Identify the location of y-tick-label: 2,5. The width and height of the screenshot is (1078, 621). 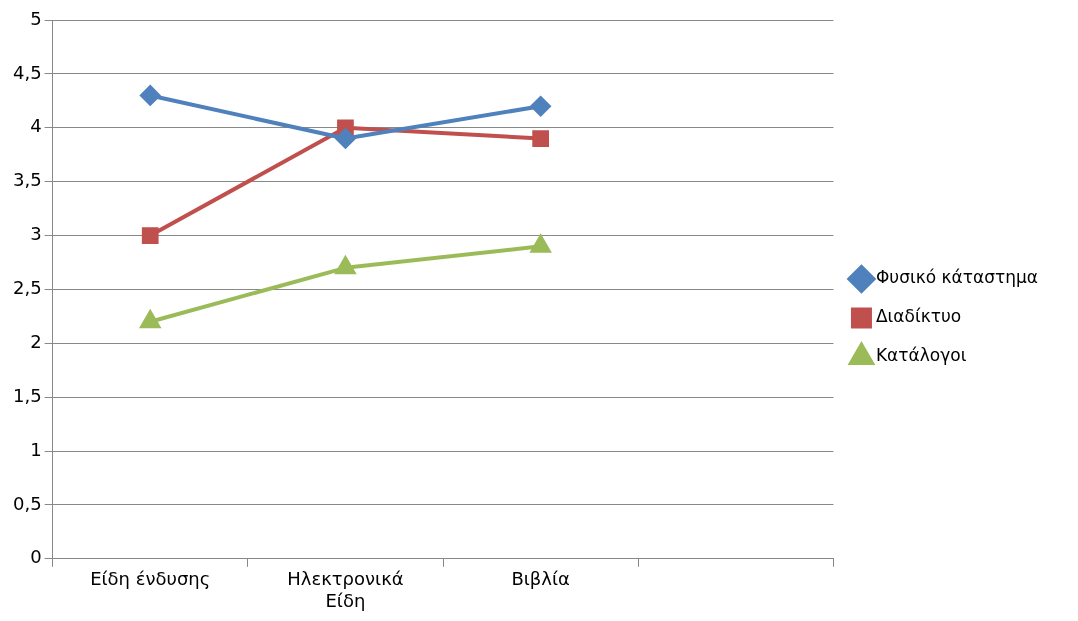
(27, 288).